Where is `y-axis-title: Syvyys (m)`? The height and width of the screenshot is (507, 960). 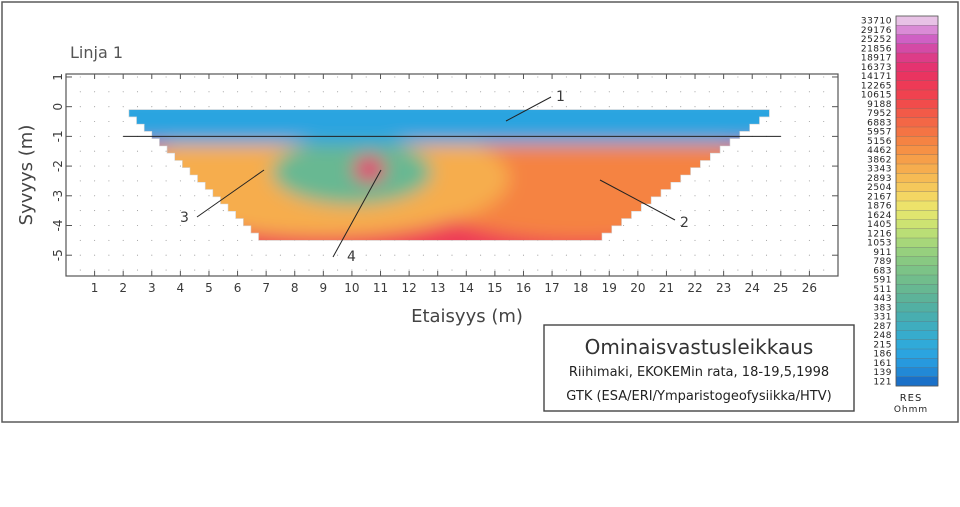 y-axis-title: Syvyys (m) is located at coordinates (26, 175).